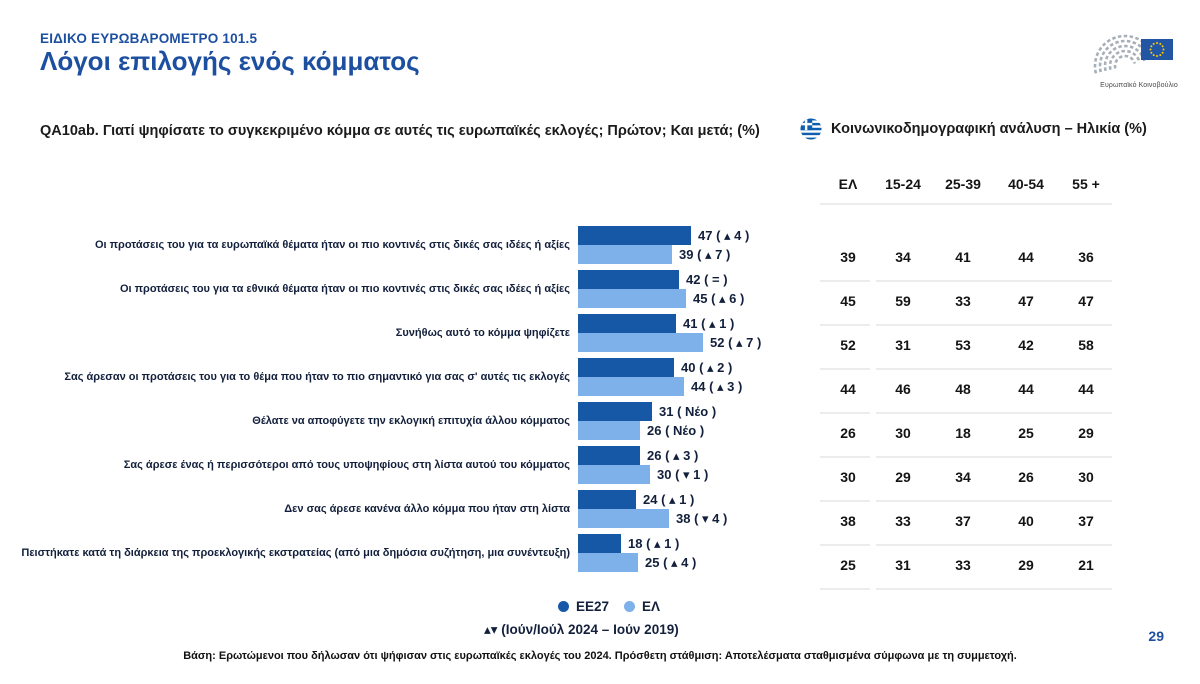  I want to click on page-number: 29, so click(1156, 636).